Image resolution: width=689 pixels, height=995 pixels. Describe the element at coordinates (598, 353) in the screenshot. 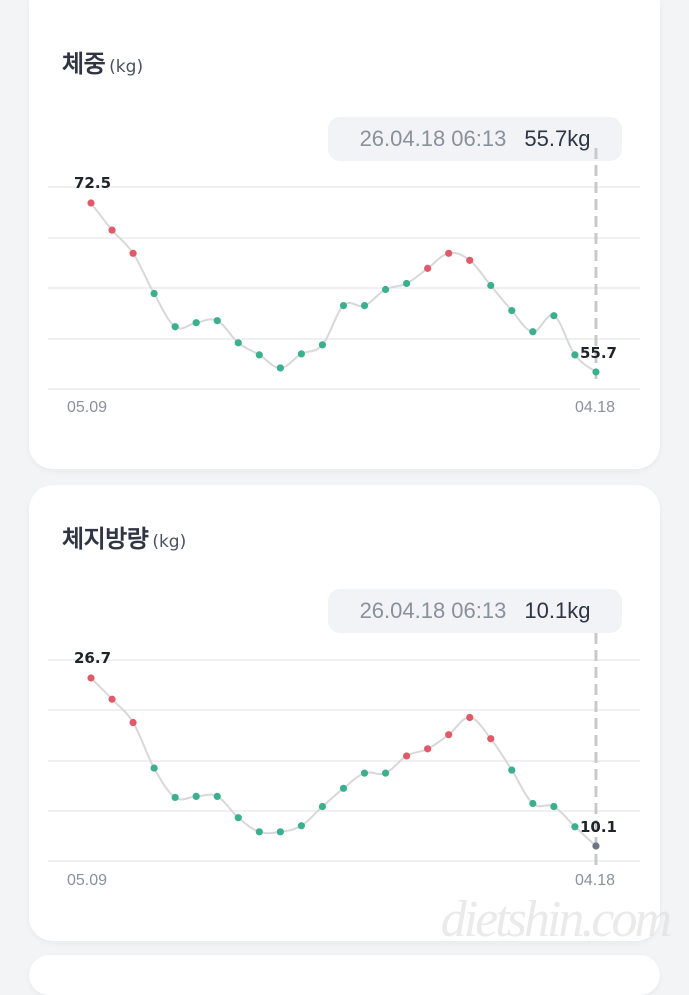

I see `last-value-label: 55.7` at that location.